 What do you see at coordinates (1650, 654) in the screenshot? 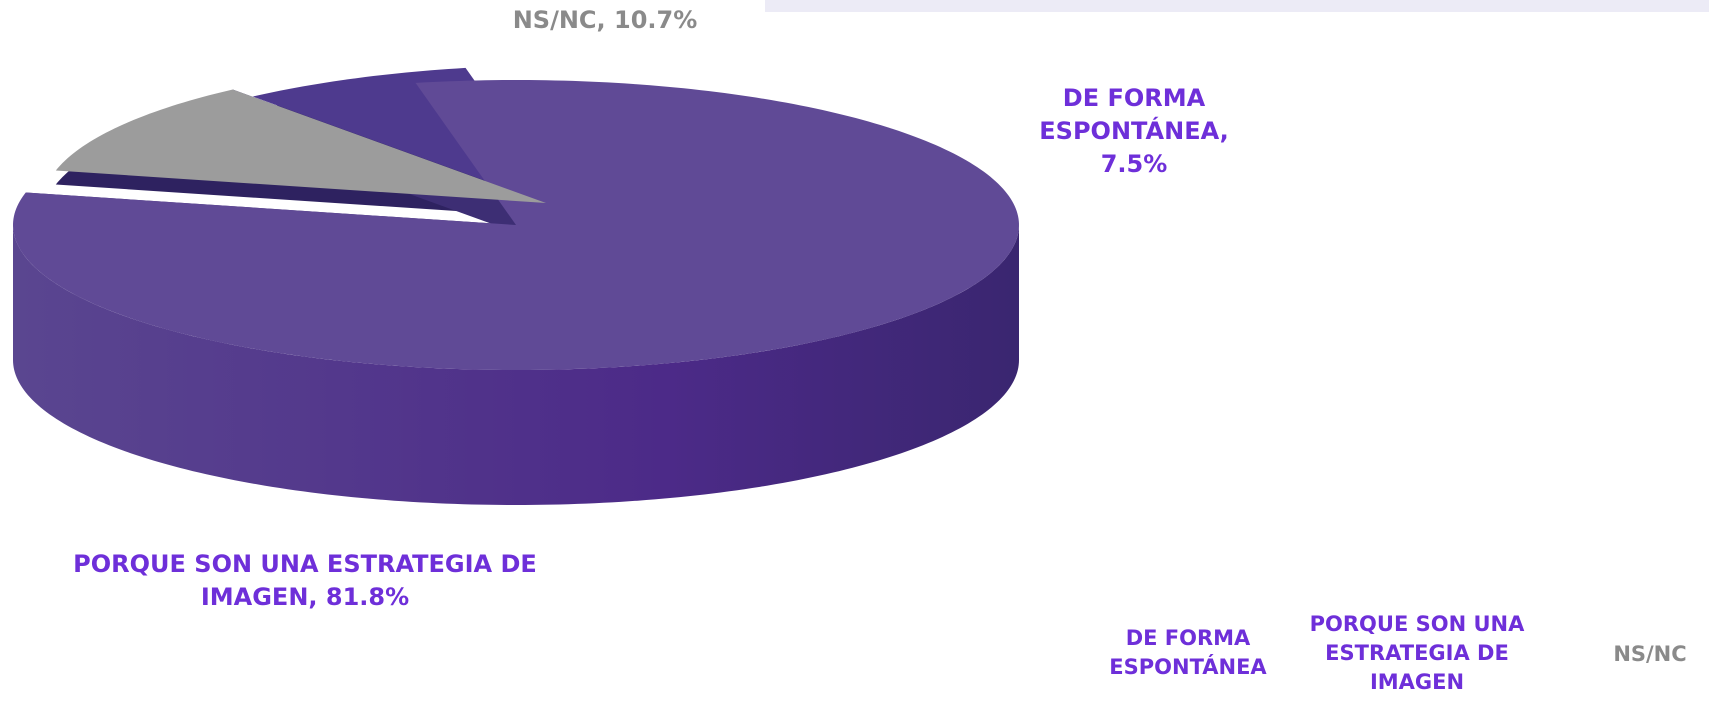
I see `legend-entry: NS/NC` at bounding box center [1650, 654].